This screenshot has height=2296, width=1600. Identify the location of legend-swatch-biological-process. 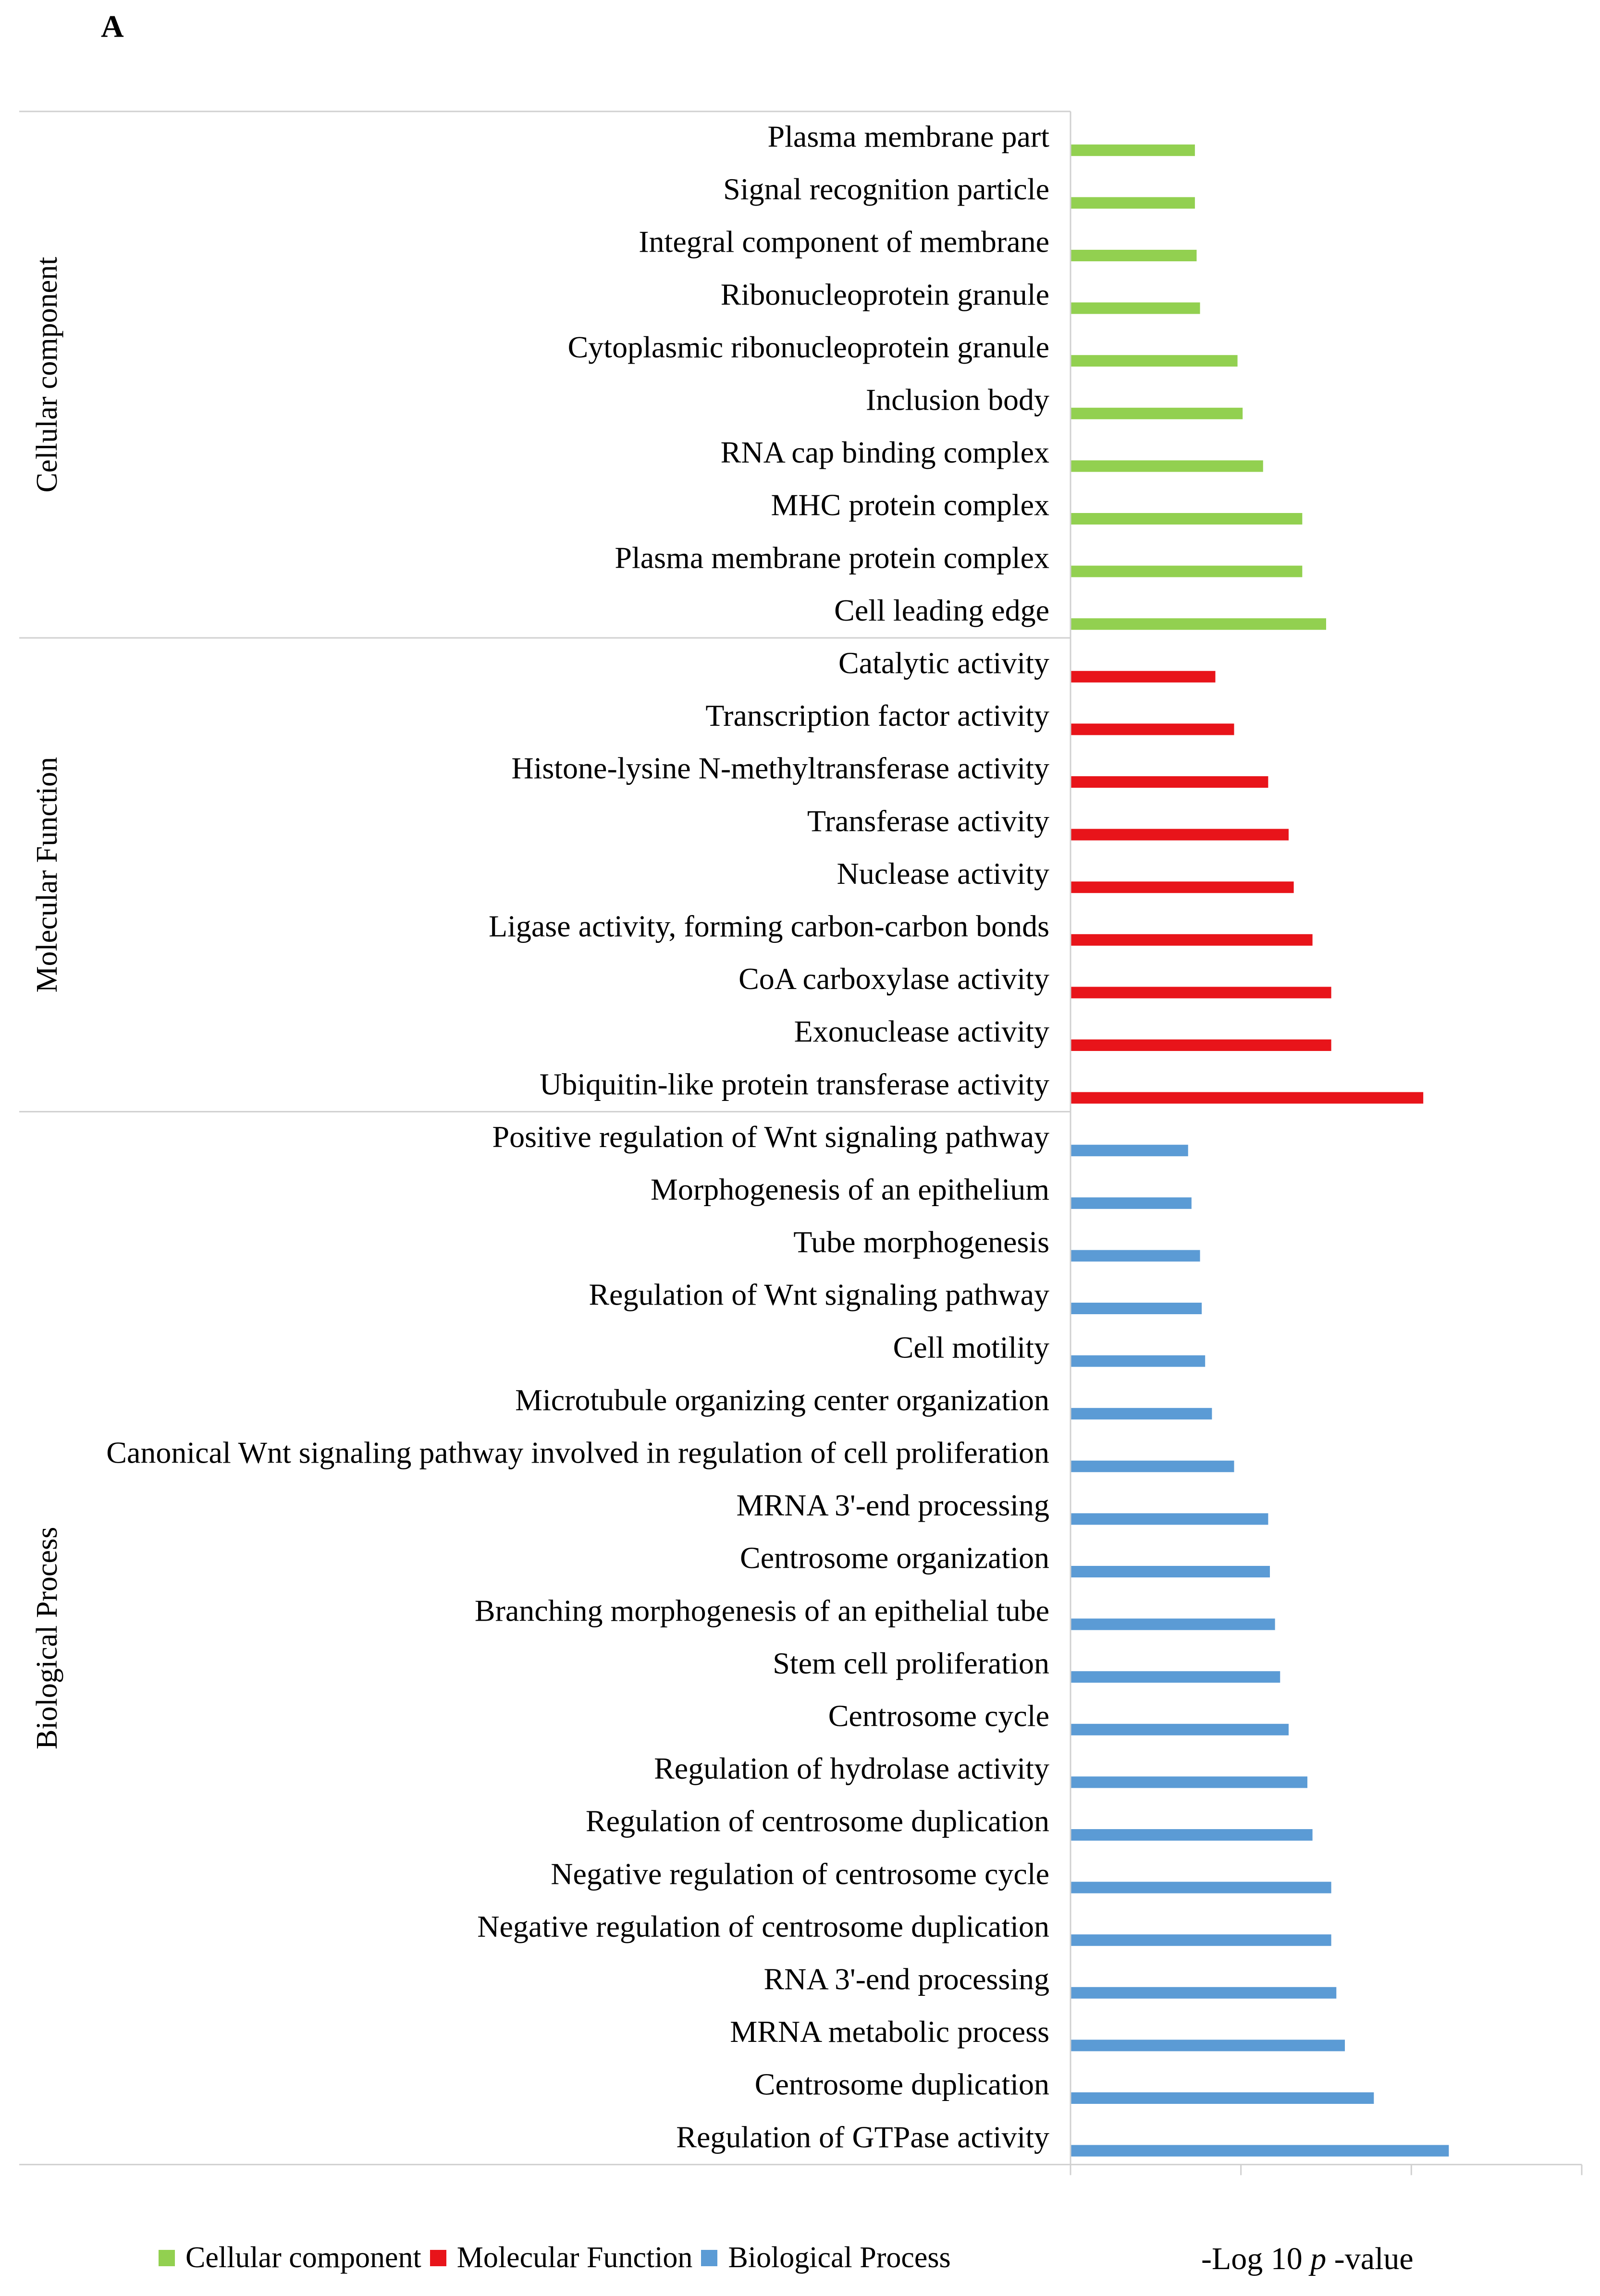
(709, 2257).